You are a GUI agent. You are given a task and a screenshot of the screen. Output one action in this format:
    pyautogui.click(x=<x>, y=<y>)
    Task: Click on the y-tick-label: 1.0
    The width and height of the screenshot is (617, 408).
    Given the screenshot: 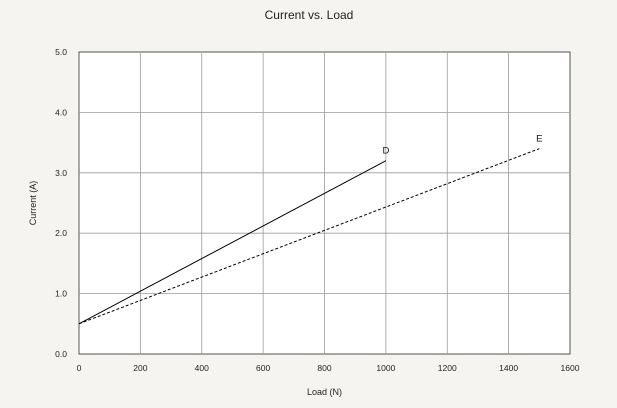 What is the action you would take?
    pyautogui.click(x=61, y=294)
    